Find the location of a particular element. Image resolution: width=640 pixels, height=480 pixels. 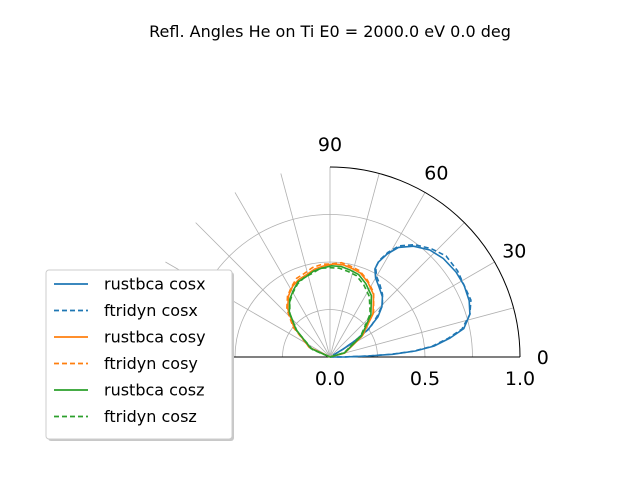

legend-label: rustbca cosz is located at coordinates (154, 390).